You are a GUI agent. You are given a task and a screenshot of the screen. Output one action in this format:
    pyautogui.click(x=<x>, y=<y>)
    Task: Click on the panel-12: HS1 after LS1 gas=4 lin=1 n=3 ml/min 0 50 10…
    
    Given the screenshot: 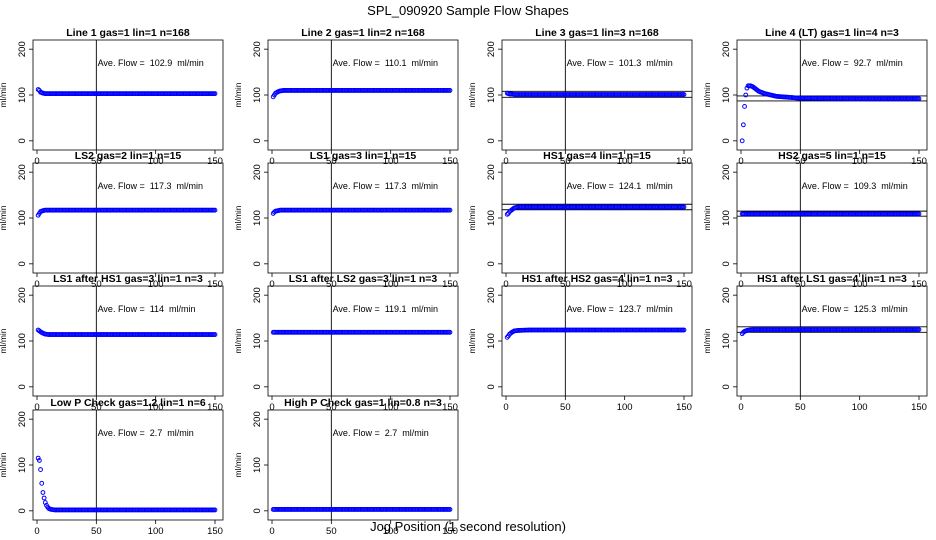 What is the action you would take?
    pyautogui.click(x=815, y=343)
    